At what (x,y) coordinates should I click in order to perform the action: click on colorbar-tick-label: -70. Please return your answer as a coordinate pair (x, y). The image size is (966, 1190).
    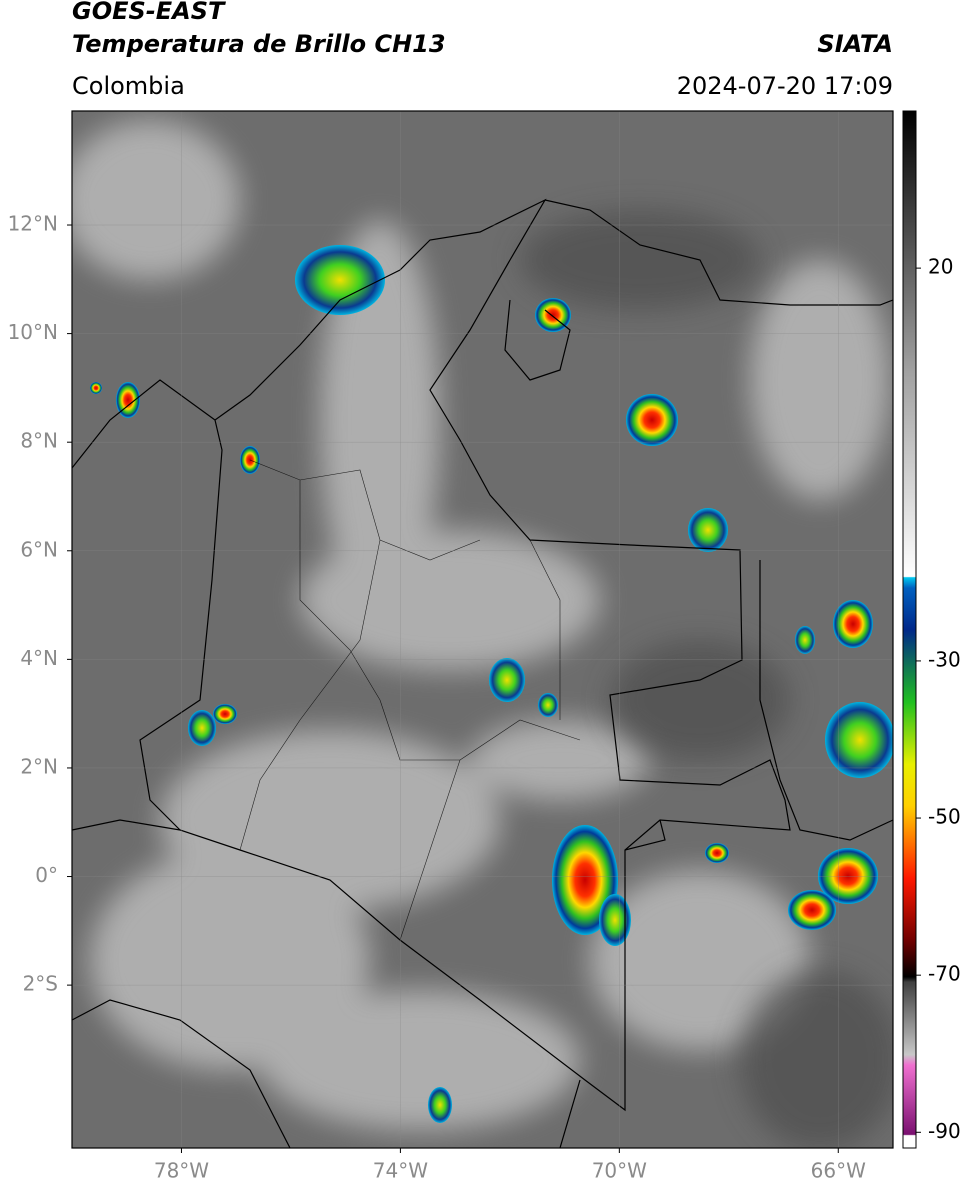
    Looking at the image, I should click on (944, 974).